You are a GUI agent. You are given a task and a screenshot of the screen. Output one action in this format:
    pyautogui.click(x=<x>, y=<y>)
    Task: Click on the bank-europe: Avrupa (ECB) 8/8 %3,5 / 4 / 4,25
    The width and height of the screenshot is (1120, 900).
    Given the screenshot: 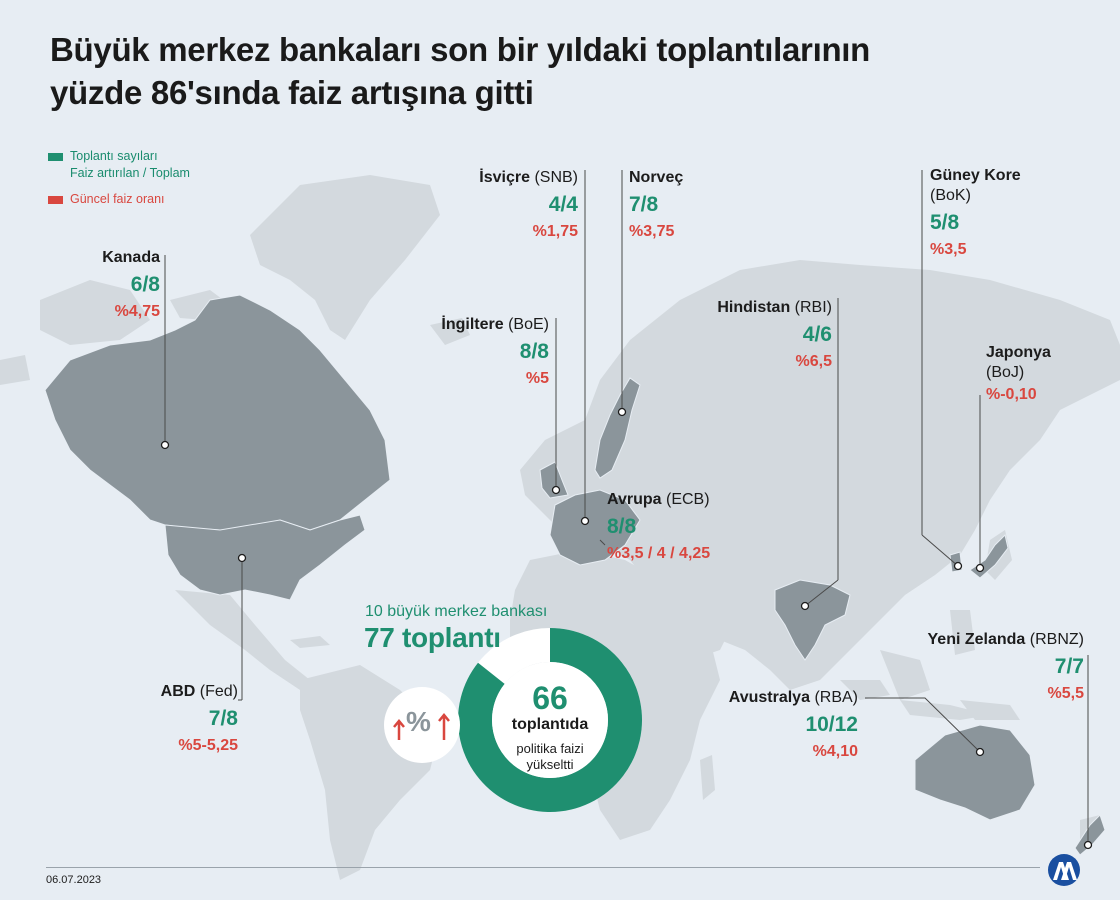 What is the action you would take?
    pyautogui.click(x=692, y=527)
    